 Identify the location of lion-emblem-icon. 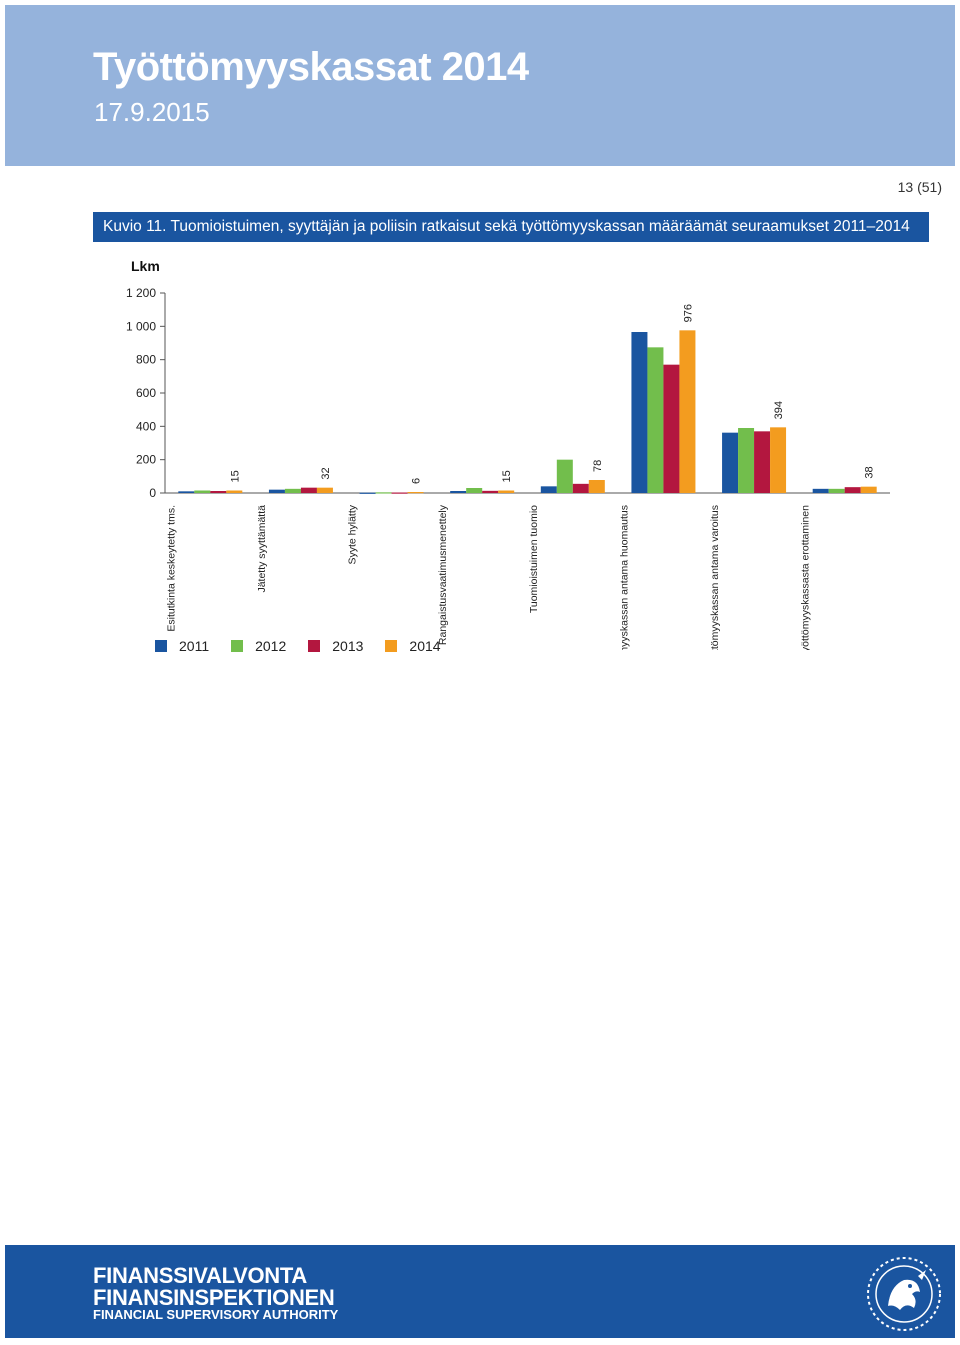
(904, 1294).